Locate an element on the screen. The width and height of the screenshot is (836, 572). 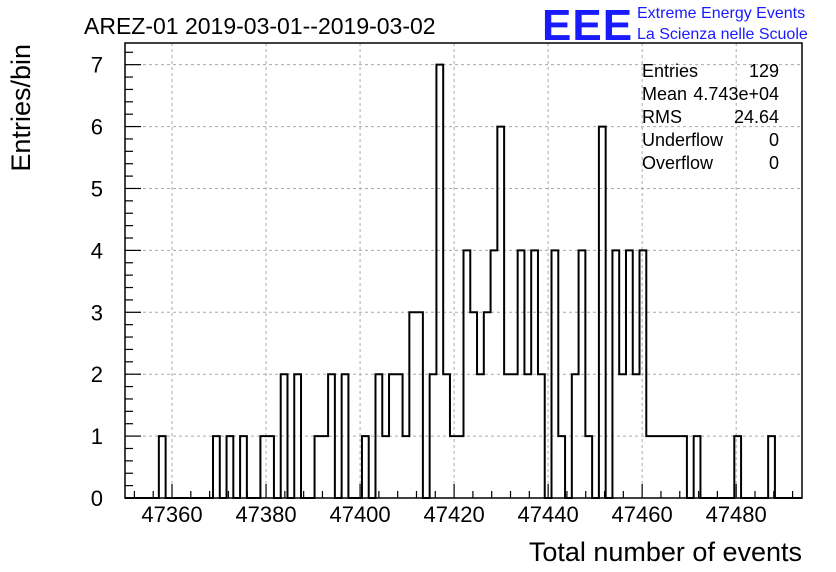
stat-rms-label: RMS is located at coordinates (662, 117).